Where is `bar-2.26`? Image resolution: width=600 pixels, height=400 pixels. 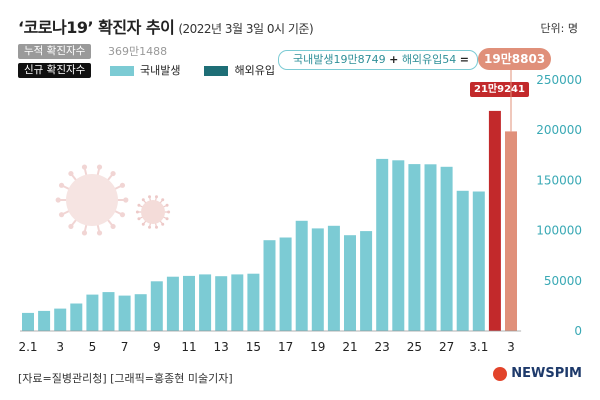 bar-2.26 is located at coordinates (430, 247).